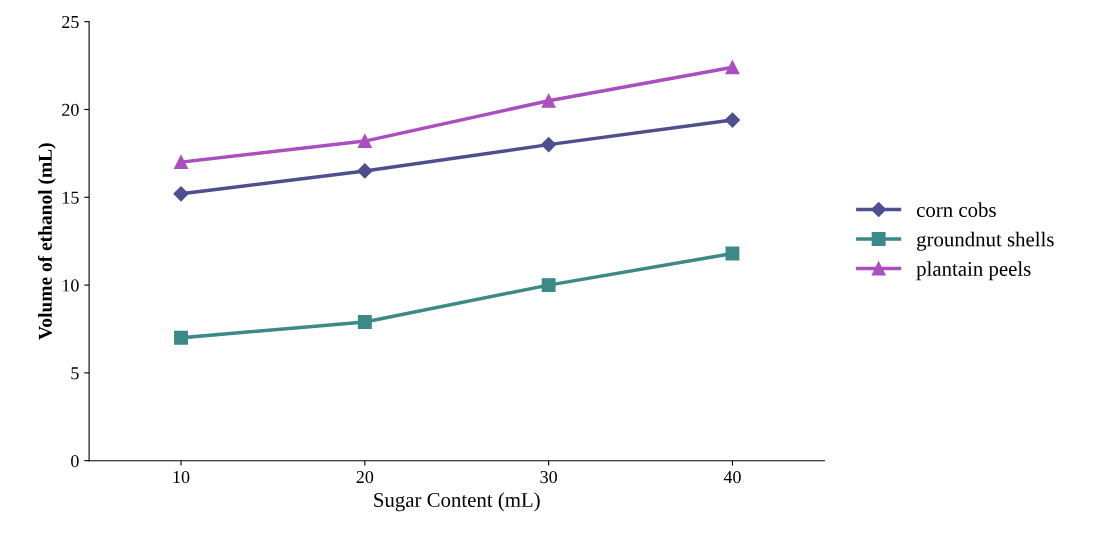 Image resolution: width=1114 pixels, height=542 pixels. What do you see at coordinates (548, 477) in the screenshot?
I see `x-tick-label: 30` at bounding box center [548, 477].